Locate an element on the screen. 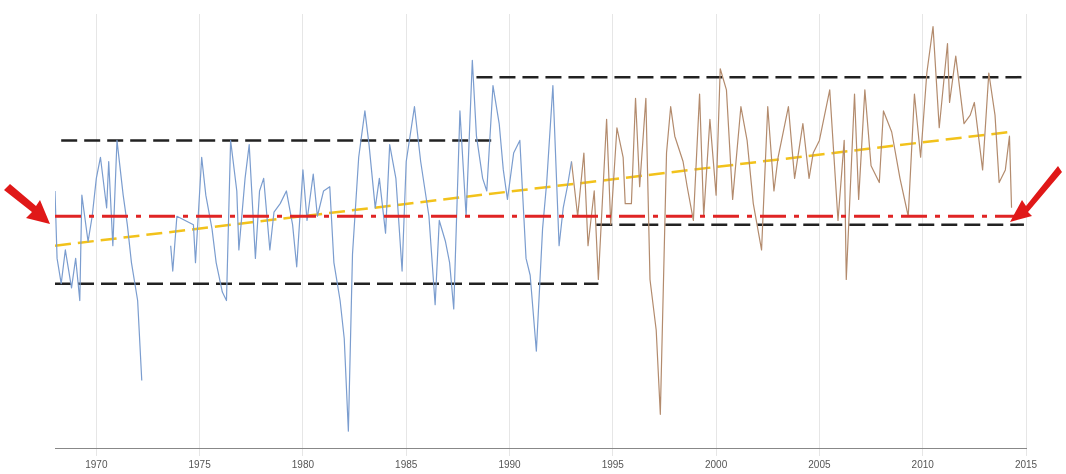  x-tick-label: 2000 is located at coordinates (716, 464).